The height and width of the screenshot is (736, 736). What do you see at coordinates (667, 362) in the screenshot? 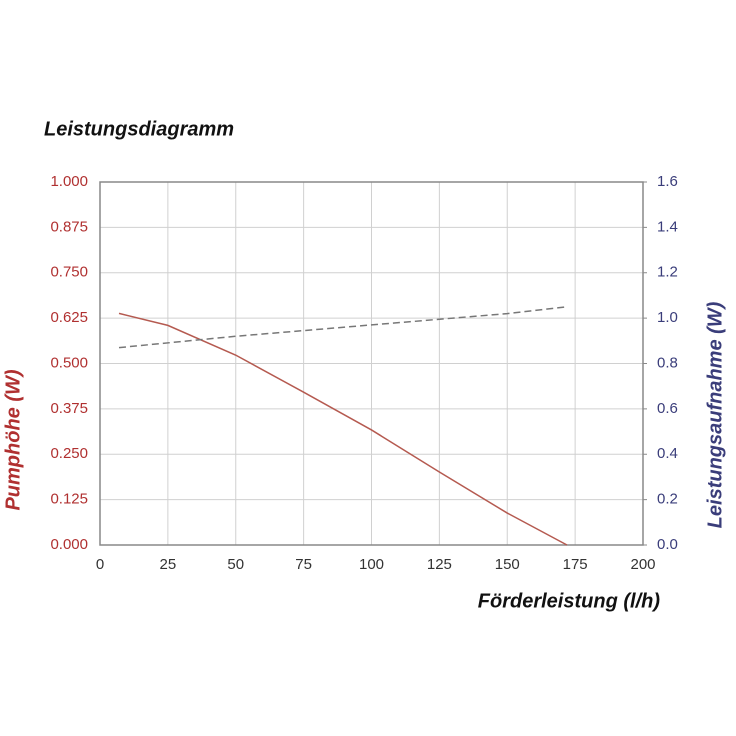
I see `y2-tick-label: 0.8` at bounding box center [667, 362].